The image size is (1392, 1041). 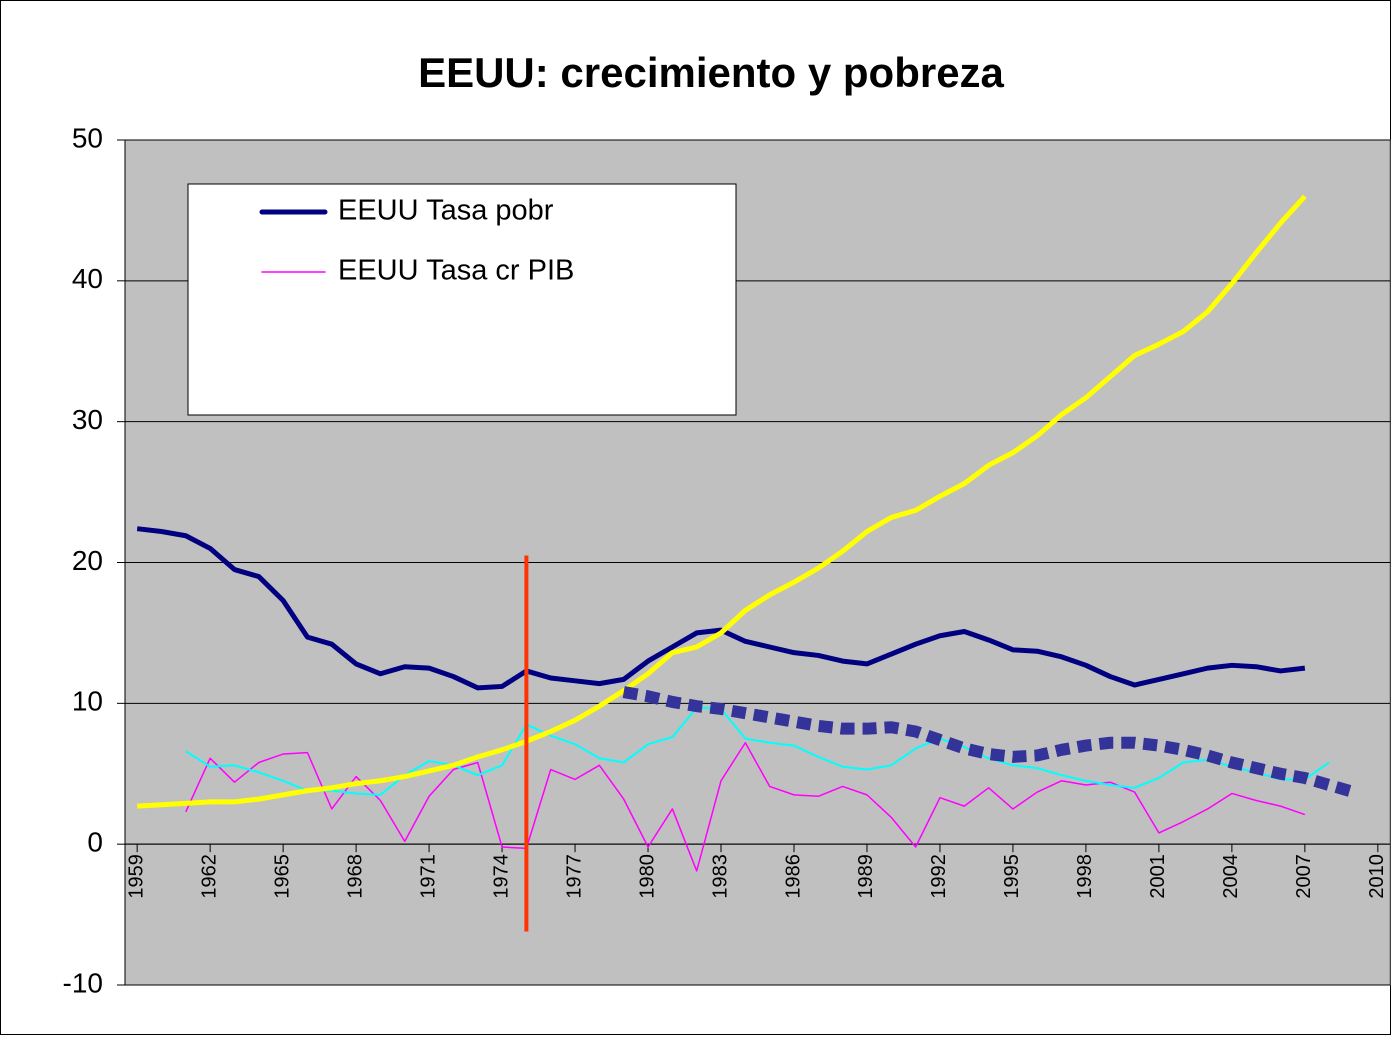 I want to click on x-tick-label: 1980, so click(x=647, y=876).